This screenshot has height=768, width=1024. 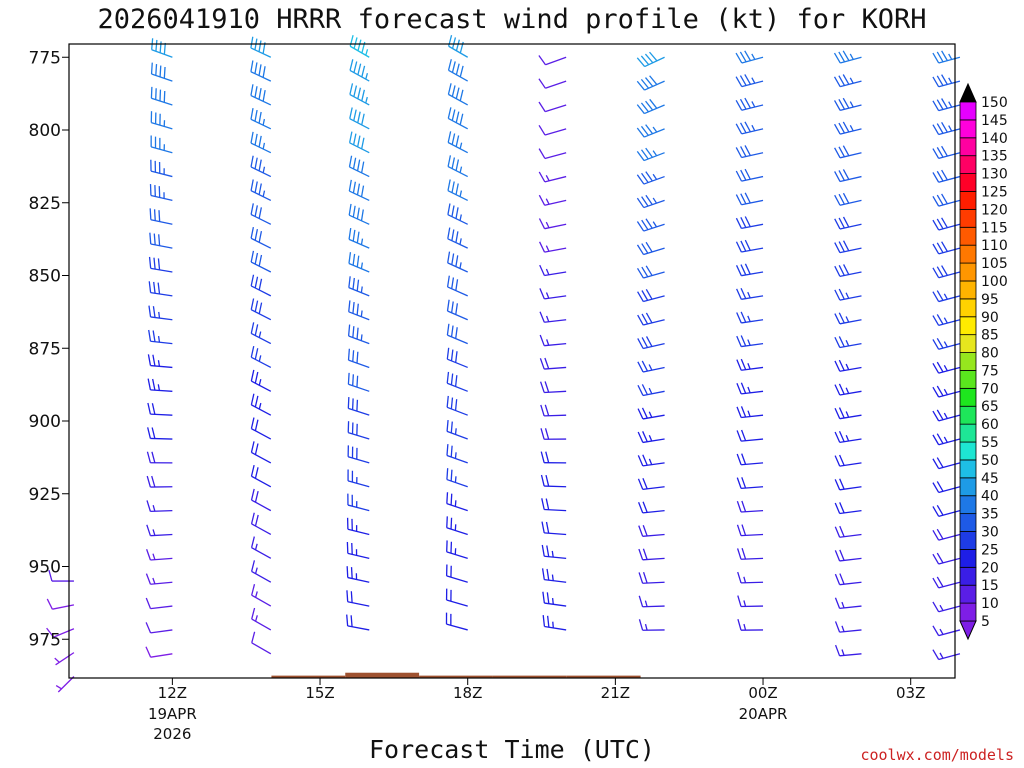 What do you see at coordinates (467, 693) in the screenshot?
I see `x-tick-label: 18Z` at bounding box center [467, 693].